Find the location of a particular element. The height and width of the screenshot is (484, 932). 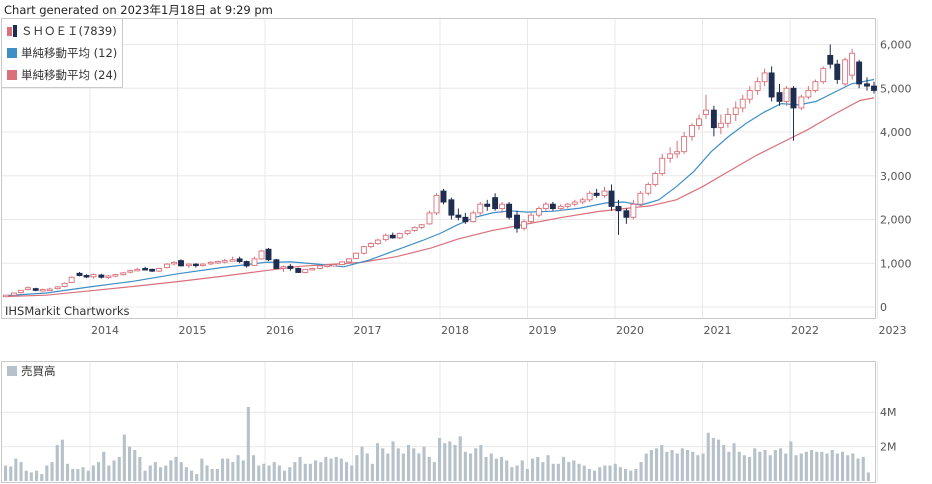

price-y-axis: 0 1,000 2,000 3,000 4,000 5,000 6,000 is located at coordinates (896, 177).